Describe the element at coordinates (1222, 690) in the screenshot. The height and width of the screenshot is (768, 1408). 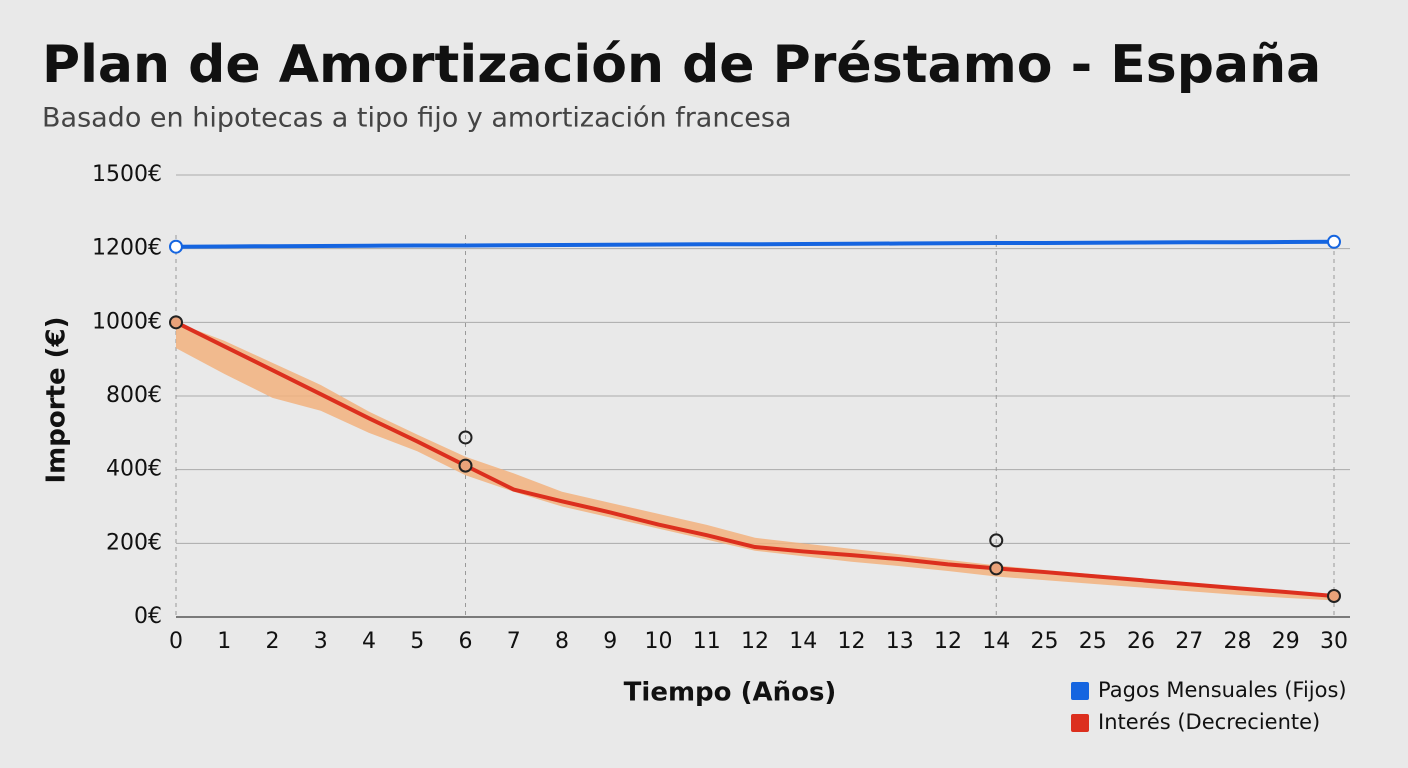
I see `legend-label: Pagos Mensuales (Fijos)` at that location.